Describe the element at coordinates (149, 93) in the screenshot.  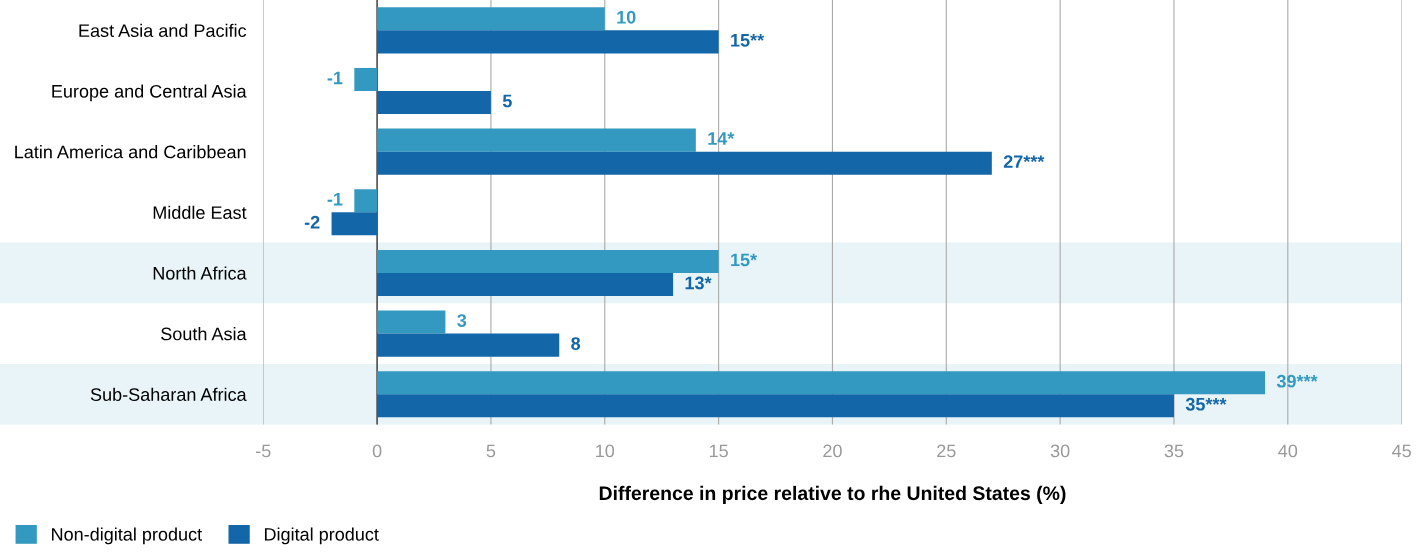
I see `y-tick-label: Europe and Central Asia` at that location.